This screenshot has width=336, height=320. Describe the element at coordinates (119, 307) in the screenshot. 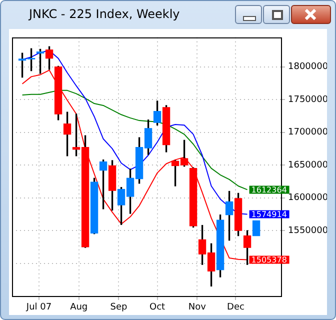

I see `x-tick-label: Sep` at that location.